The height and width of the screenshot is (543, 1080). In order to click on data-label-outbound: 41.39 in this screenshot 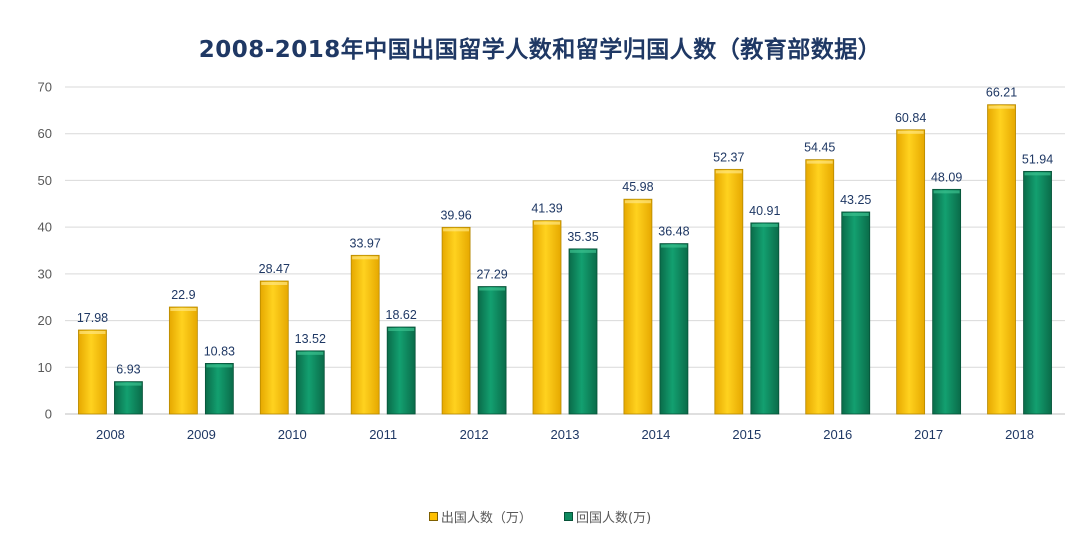, I will do `click(546, 209)`.